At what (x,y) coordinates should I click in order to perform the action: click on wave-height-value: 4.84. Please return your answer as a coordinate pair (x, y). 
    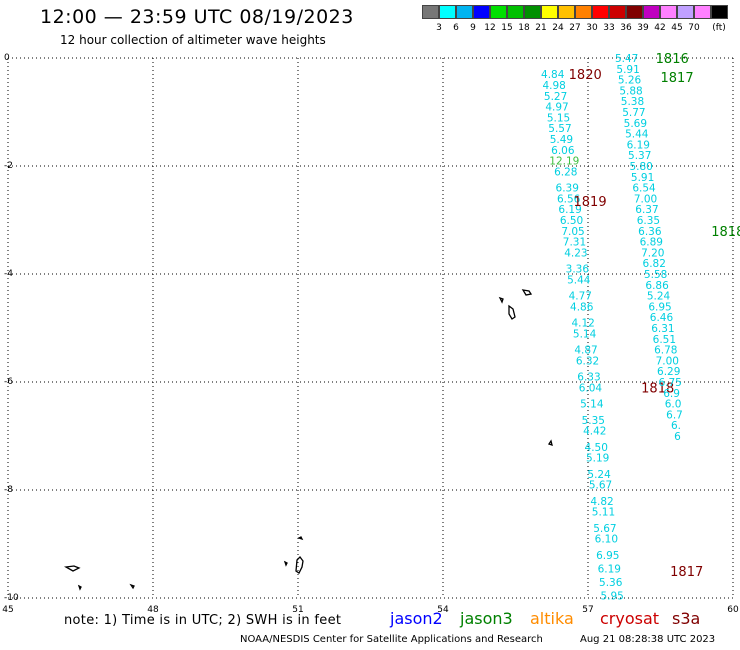
    Looking at the image, I should click on (553, 75).